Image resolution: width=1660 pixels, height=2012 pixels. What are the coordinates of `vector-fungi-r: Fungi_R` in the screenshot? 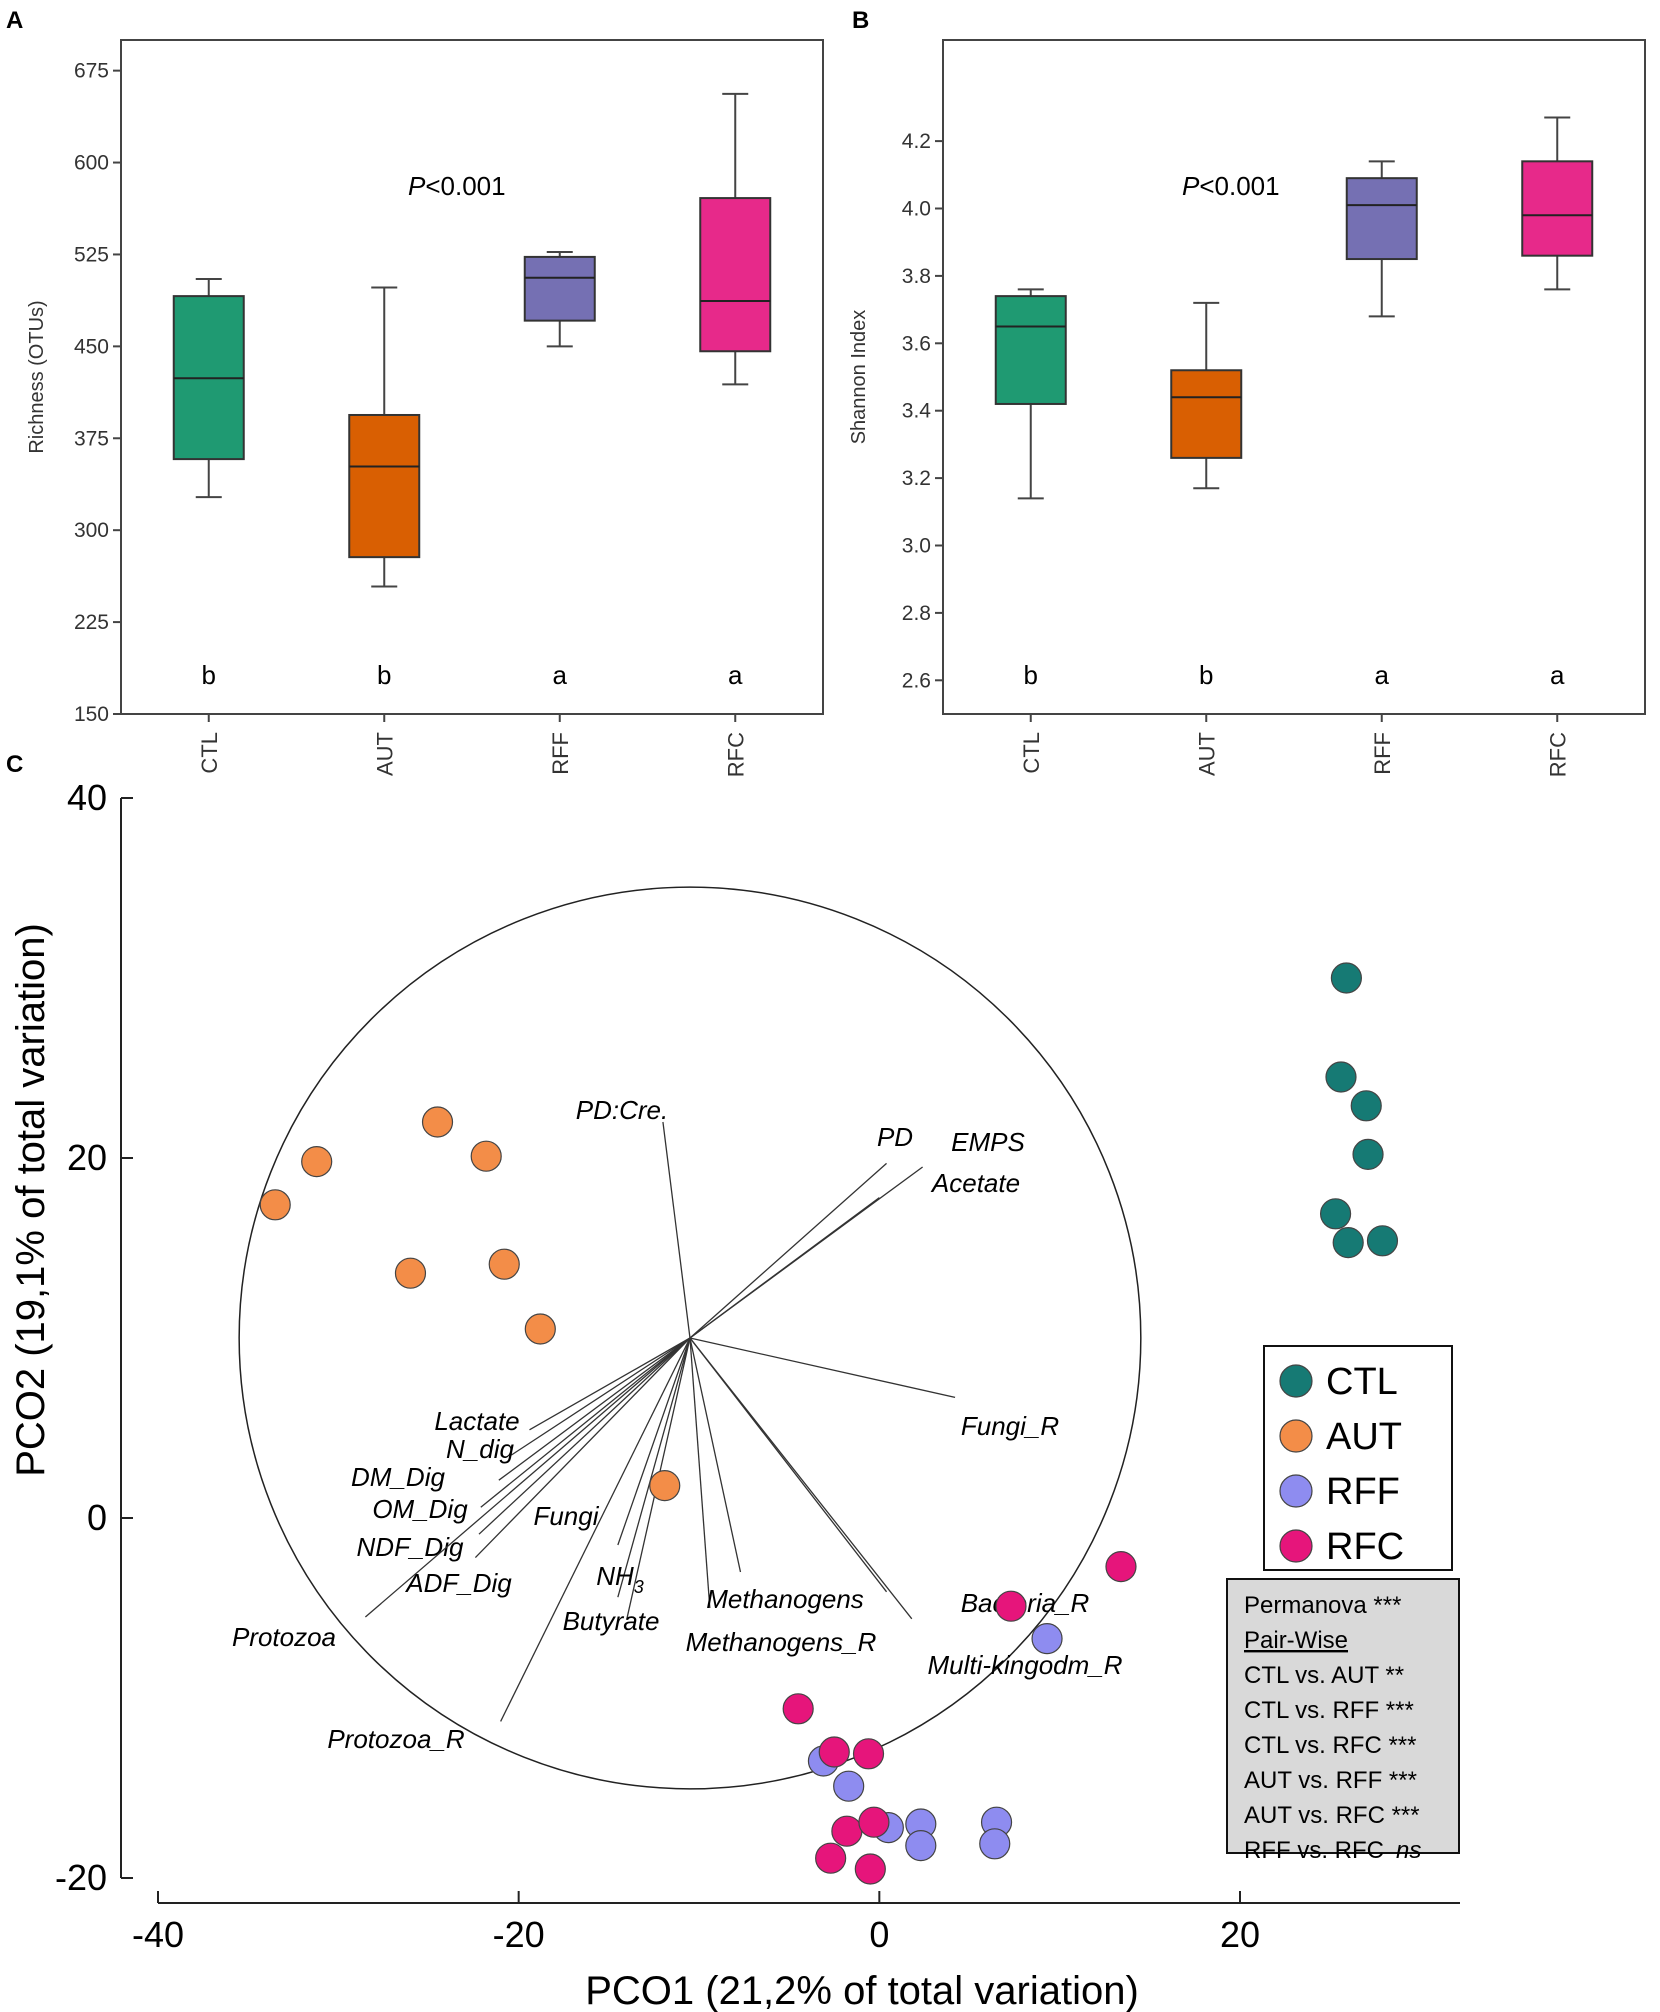 It's located at (874, 1389).